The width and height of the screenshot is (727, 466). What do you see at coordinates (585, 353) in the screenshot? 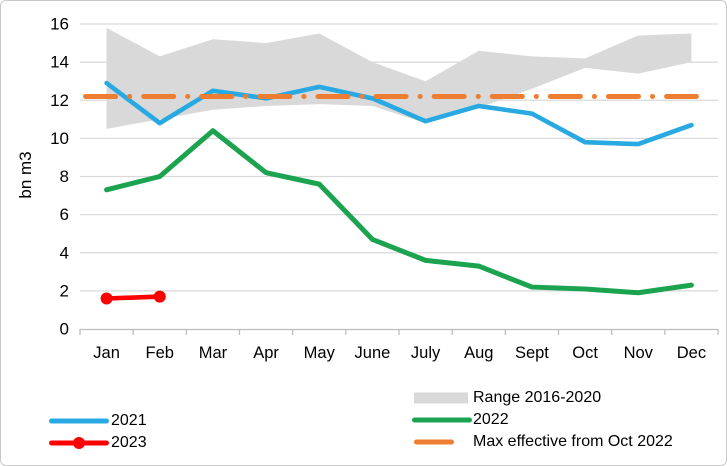
I see `x-tick-label-oct: Oct` at bounding box center [585, 353].